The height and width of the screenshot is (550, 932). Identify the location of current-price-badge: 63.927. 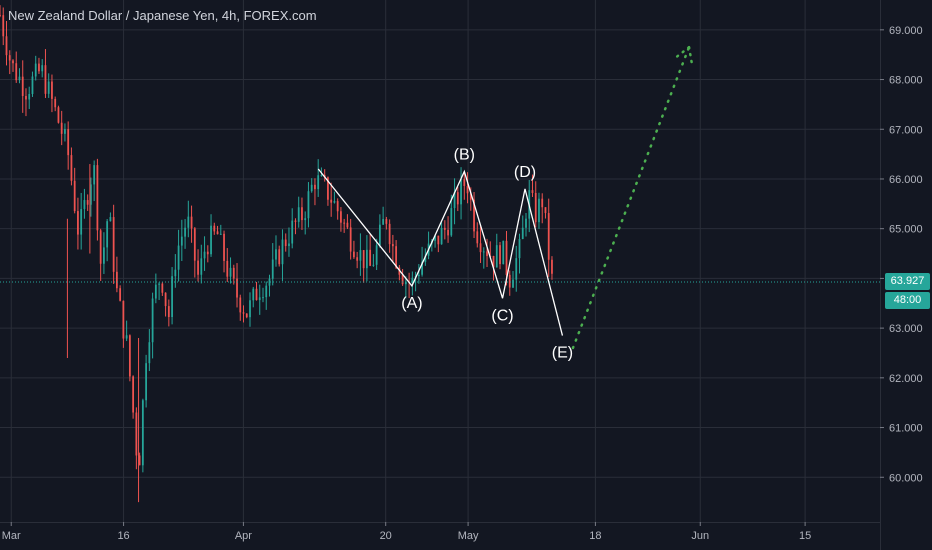
(907, 282).